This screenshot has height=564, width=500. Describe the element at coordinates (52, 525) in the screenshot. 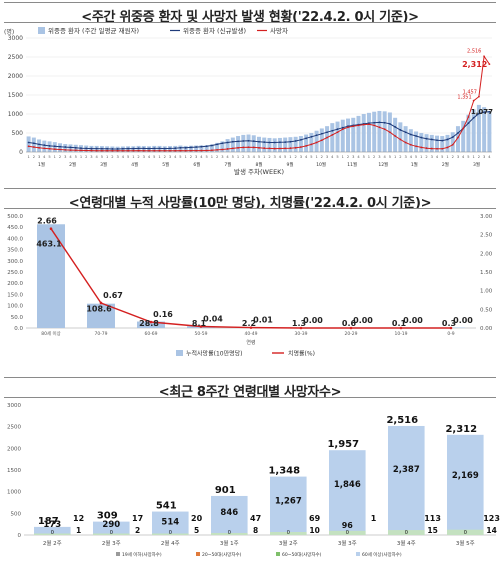

I see `bar-value-label: 173` at that location.